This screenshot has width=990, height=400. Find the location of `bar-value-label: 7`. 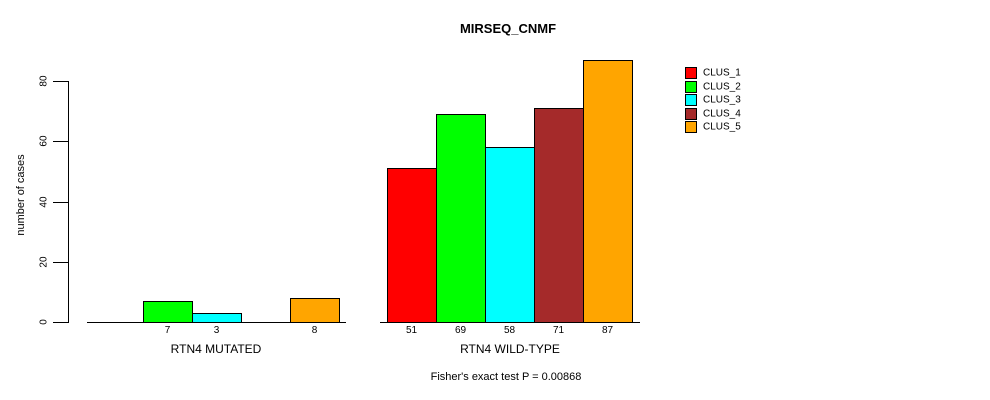

bar-value-label: 7 is located at coordinates (167, 330).